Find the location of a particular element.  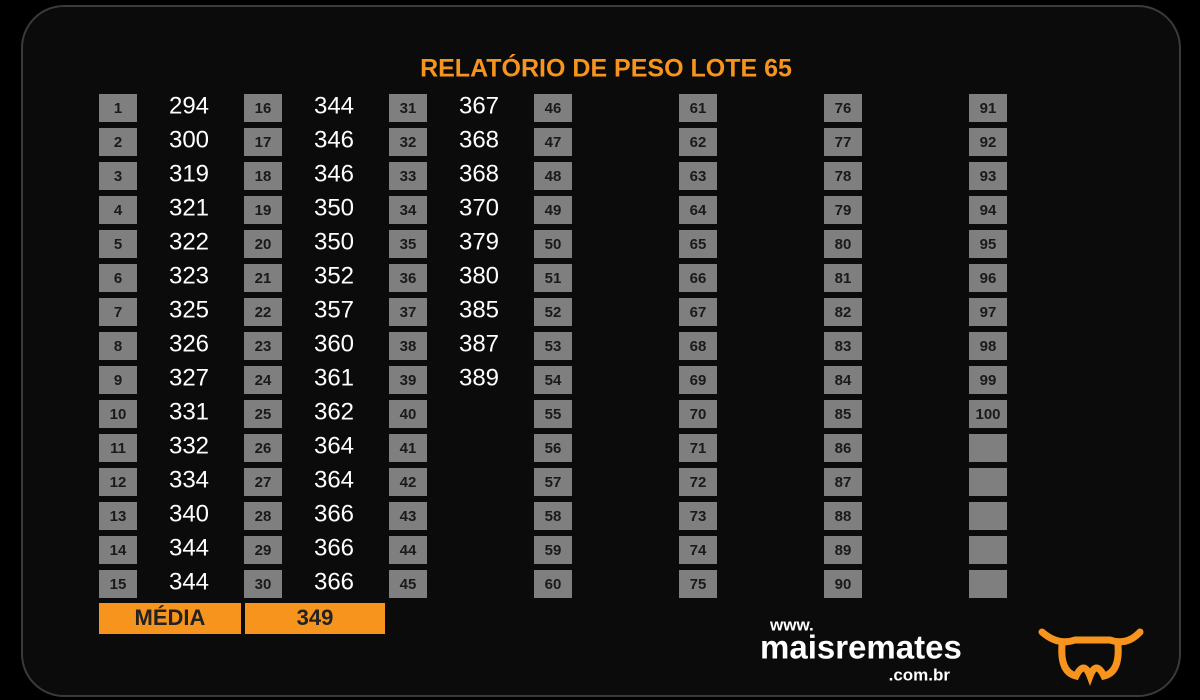

entry-weight: 380 is located at coordinates (479, 275).